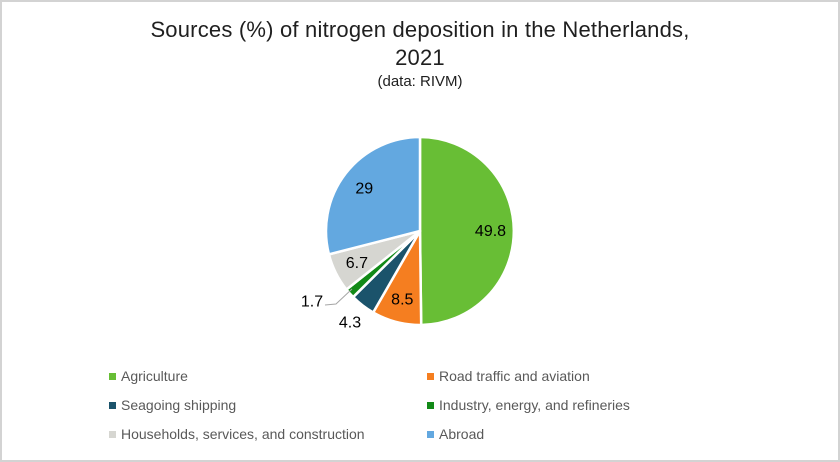 This screenshot has height=462, width=840. What do you see at coordinates (338, 297) in the screenshot?
I see `leader-line-industry-energy-and-refineries` at bounding box center [338, 297].